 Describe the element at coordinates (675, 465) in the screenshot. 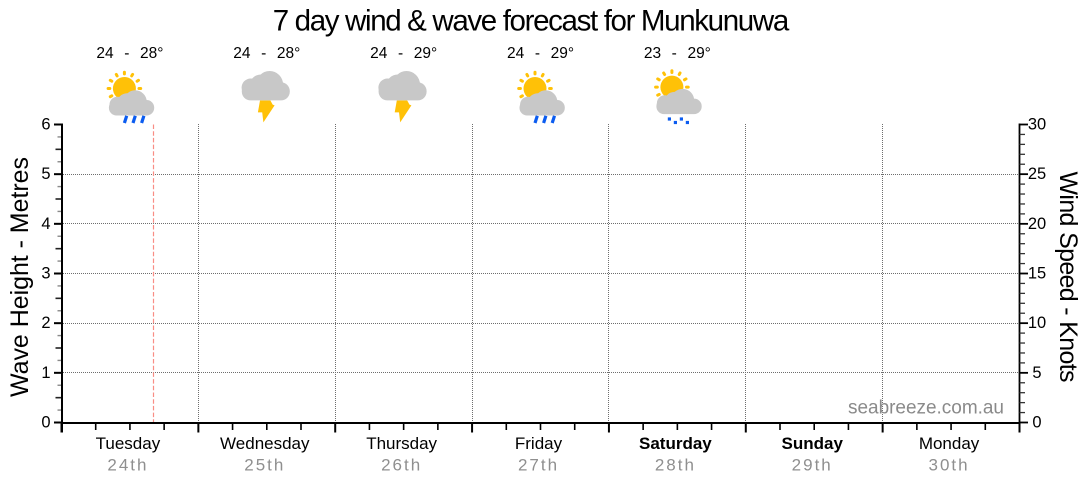

I see `svg-text: 28th` at that location.